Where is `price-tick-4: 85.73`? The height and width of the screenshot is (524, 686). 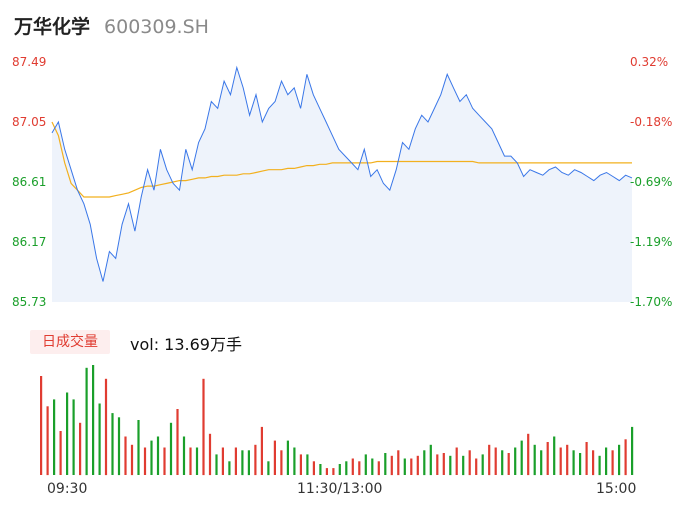
price-tick-4: 85.73 is located at coordinates (29, 302).